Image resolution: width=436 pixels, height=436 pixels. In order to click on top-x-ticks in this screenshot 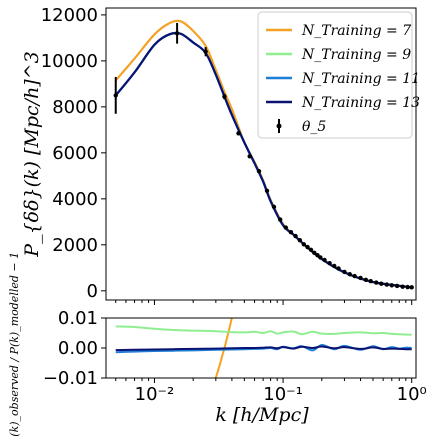, I will do `click(264, 302)`.